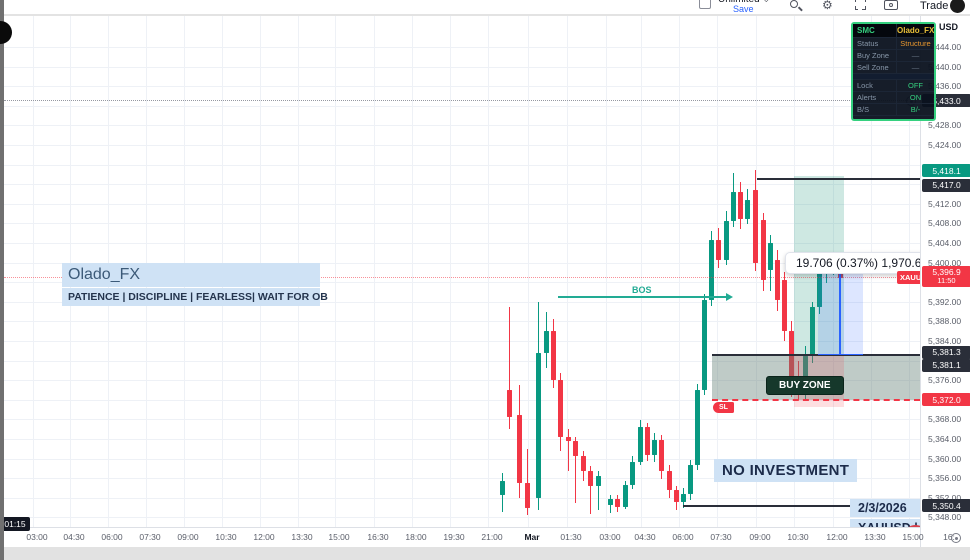 This screenshot has height=560, width=970. I want to click on price-tag-54170: 5,417.0, so click(946, 185).